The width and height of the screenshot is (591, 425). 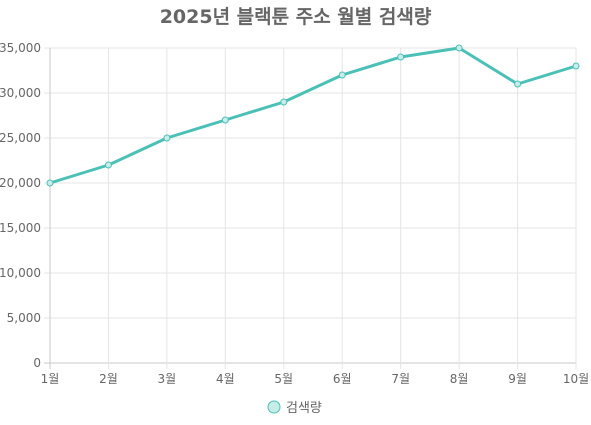 What do you see at coordinates (342, 379) in the screenshot?
I see `x-tick-label: 6월` at bounding box center [342, 379].